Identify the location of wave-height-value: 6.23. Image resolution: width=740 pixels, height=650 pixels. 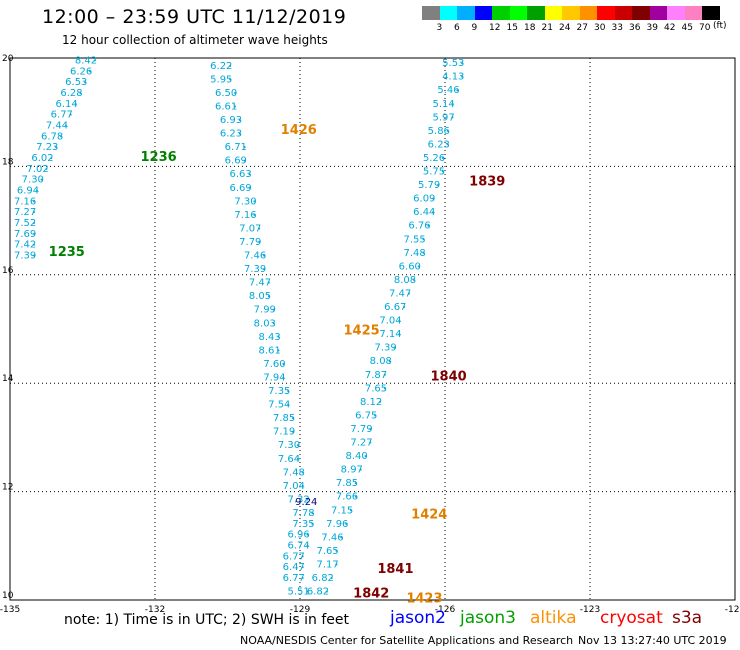
(439, 144).